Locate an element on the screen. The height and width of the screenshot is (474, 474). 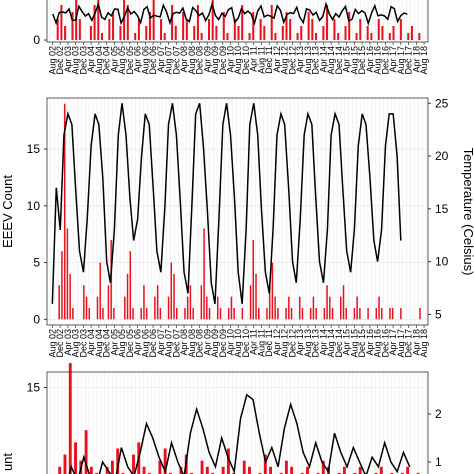
y-tick-label: 0 is located at coordinates (36, 319).